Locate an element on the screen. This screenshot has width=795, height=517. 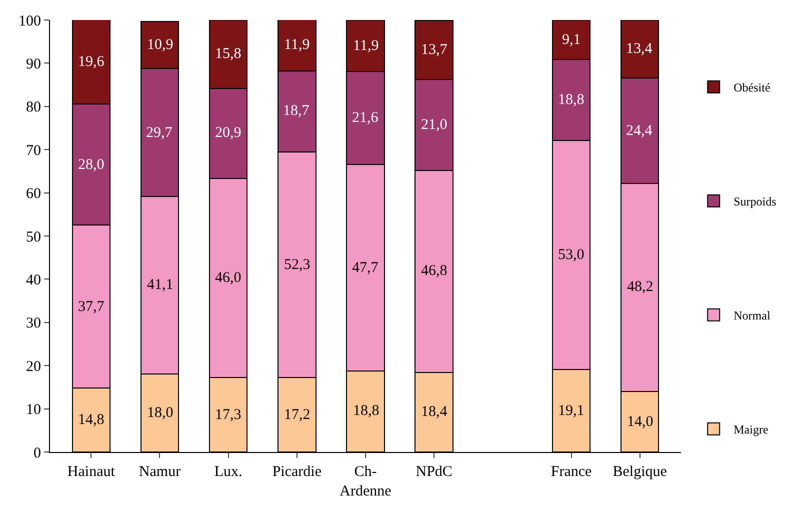
data-label: 9,1 is located at coordinates (571, 40).